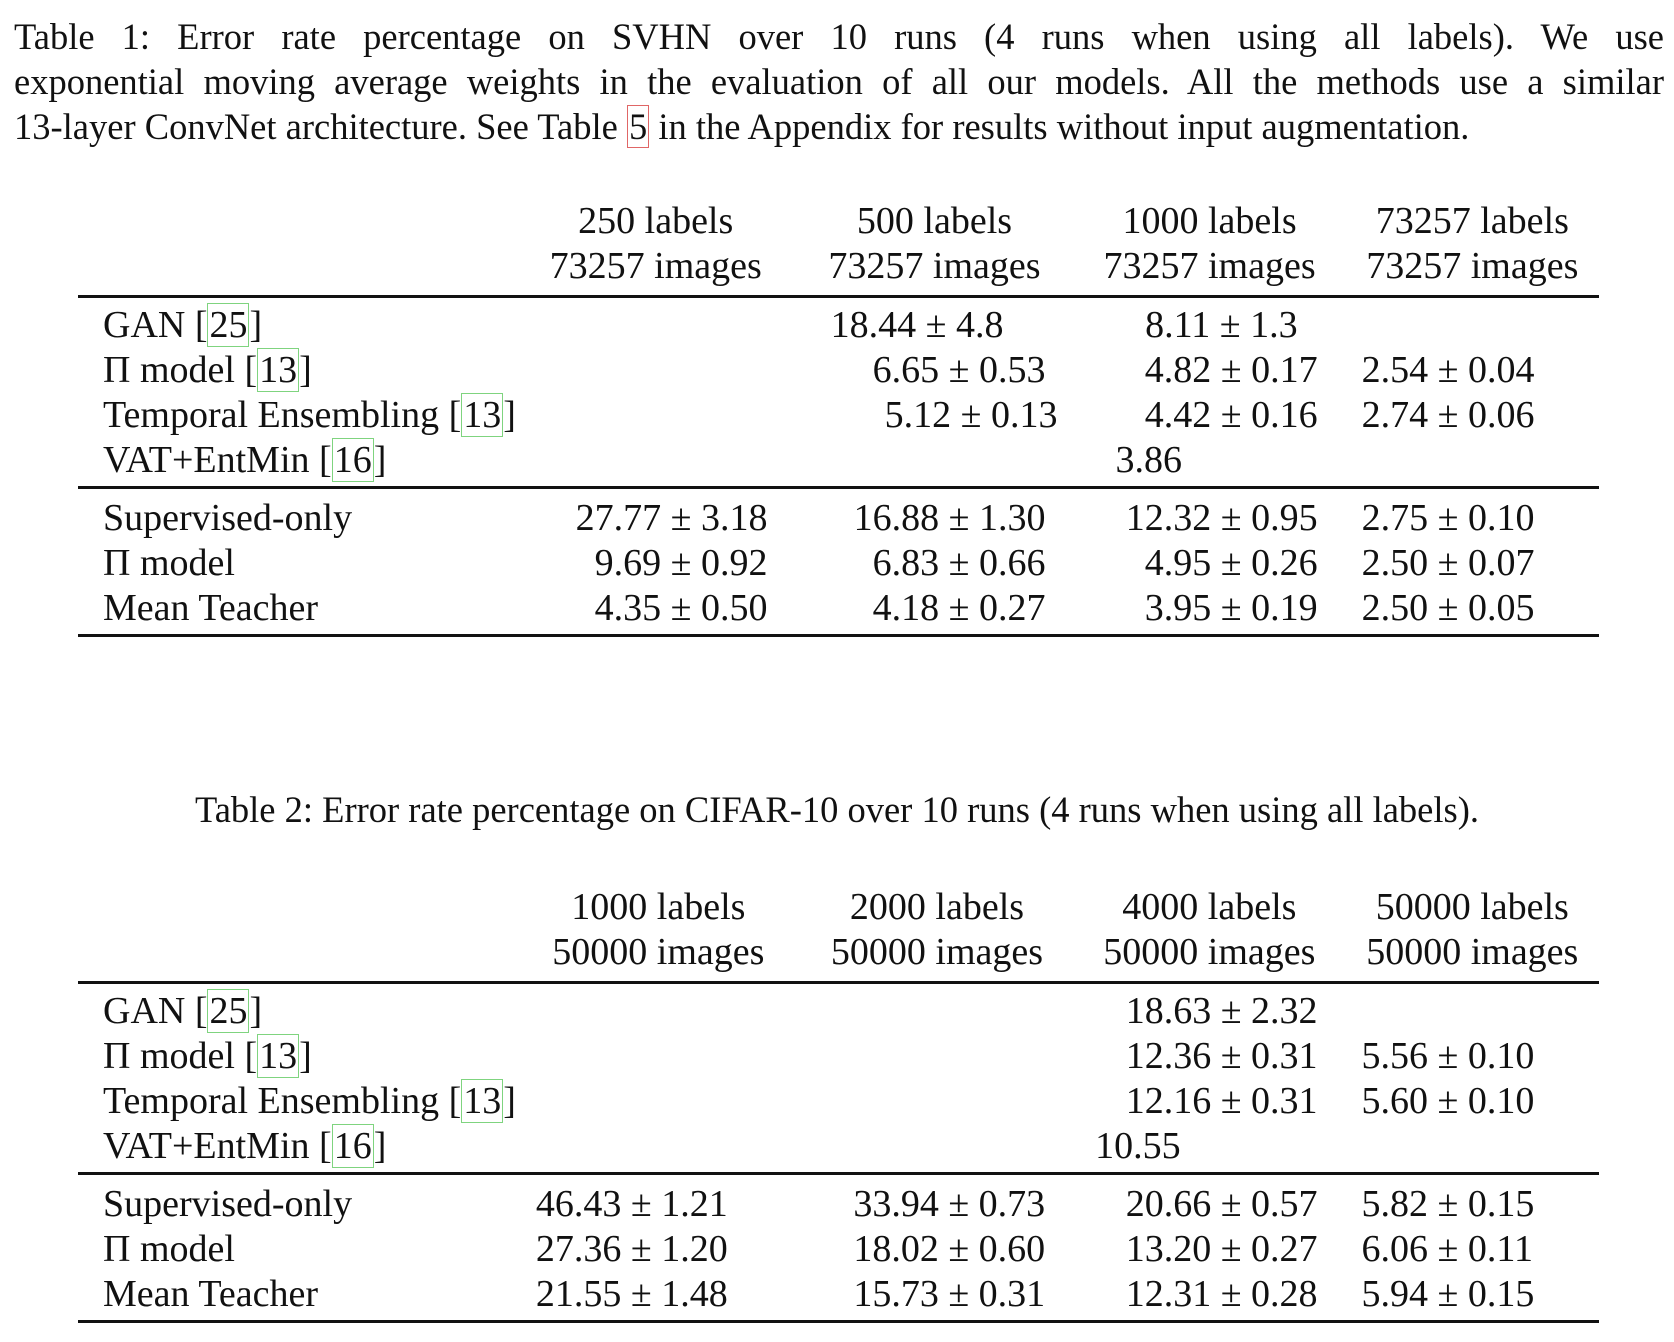 The image size is (1674, 1342). What do you see at coordinates (937, 907) in the screenshot?
I see `table2-header-col-2-labels: 2000 labels` at bounding box center [937, 907].